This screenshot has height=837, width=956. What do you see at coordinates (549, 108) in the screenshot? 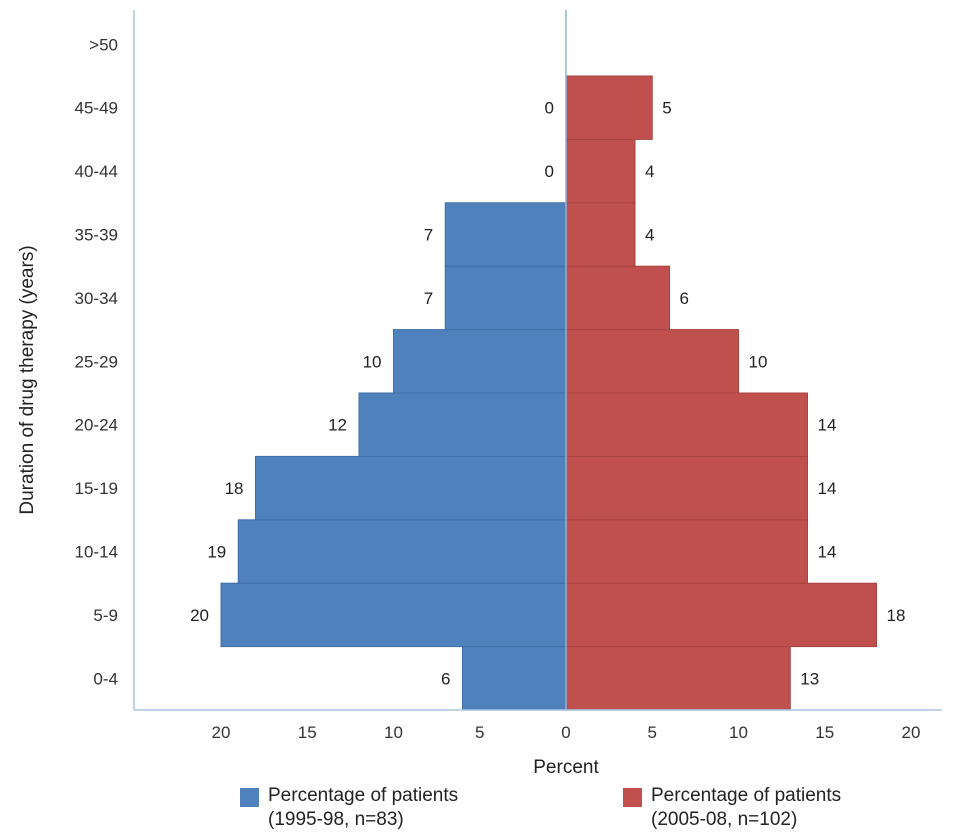
I see `label-1995-45-49: 0` at bounding box center [549, 108].